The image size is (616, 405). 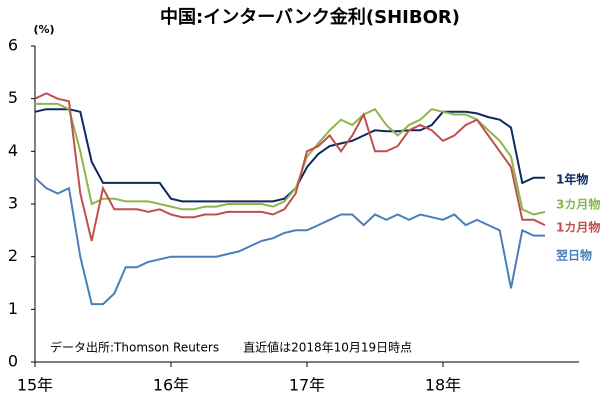 I want to click on y-axis-label: (%), so click(x=43, y=29).